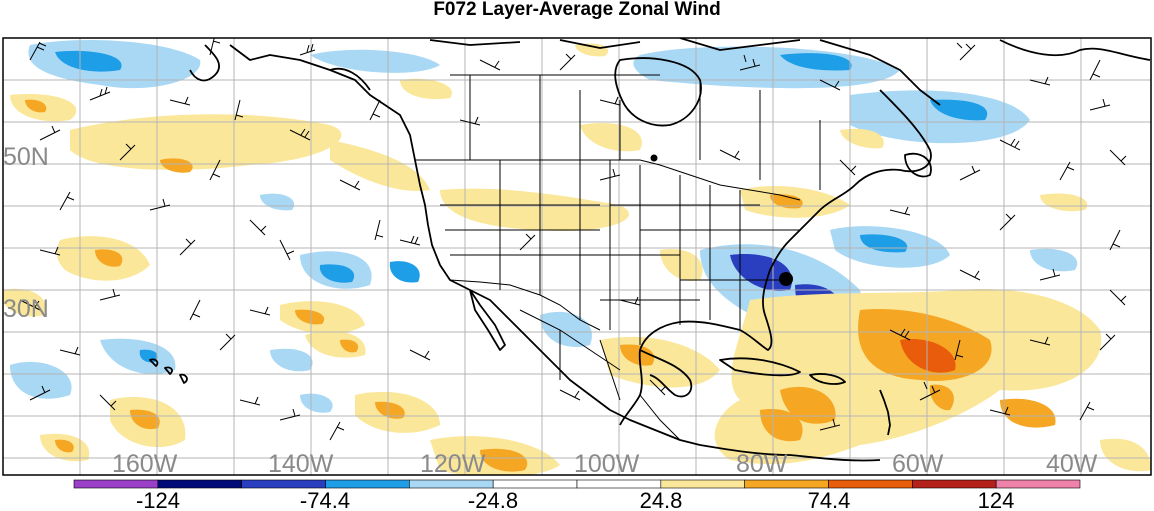 Image resolution: width=1154 pixels, height=511 pixels. What do you see at coordinates (453, 464) in the screenshot?
I see `longitude-label-120w: 120W` at bounding box center [453, 464].